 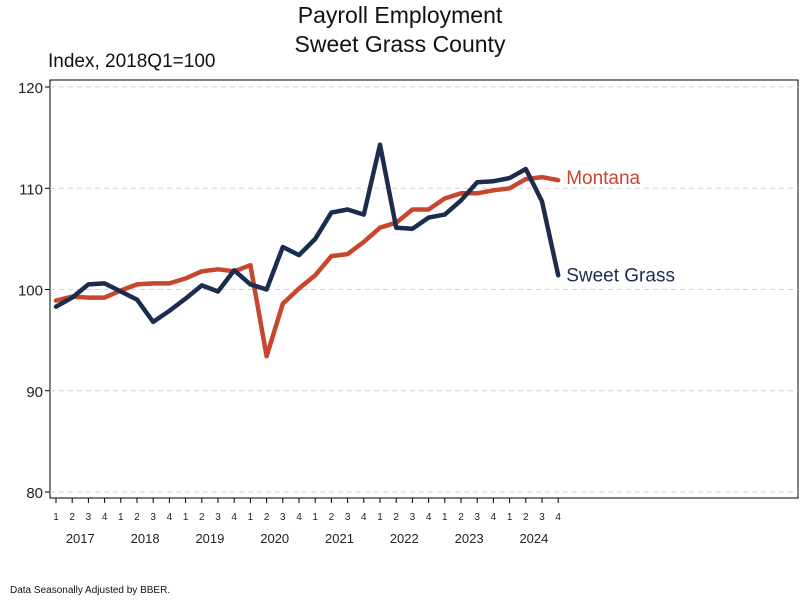 What do you see at coordinates (533, 538) in the screenshot?
I see `x-year-label: 2024` at bounding box center [533, 538].